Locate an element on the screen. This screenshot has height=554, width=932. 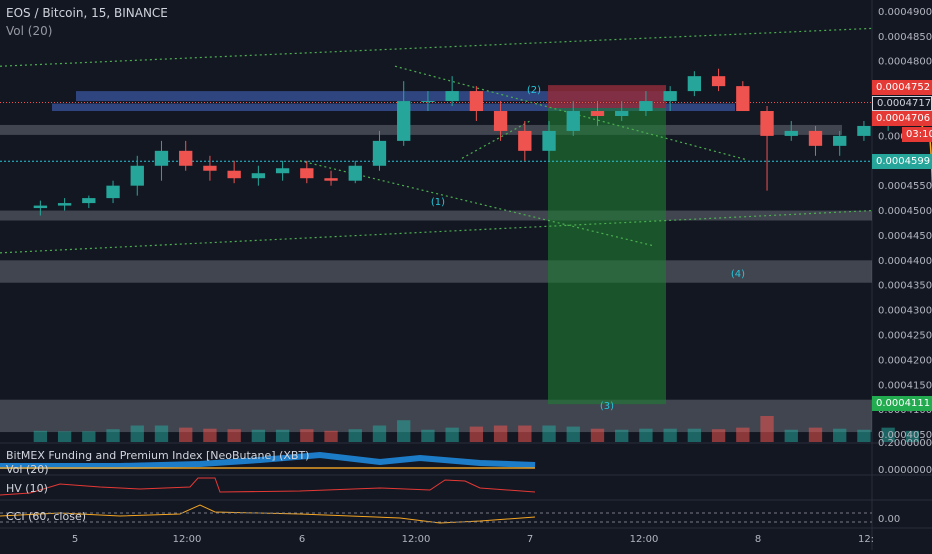
time-label-3: 12:00 is located at coordinates (416, 539).